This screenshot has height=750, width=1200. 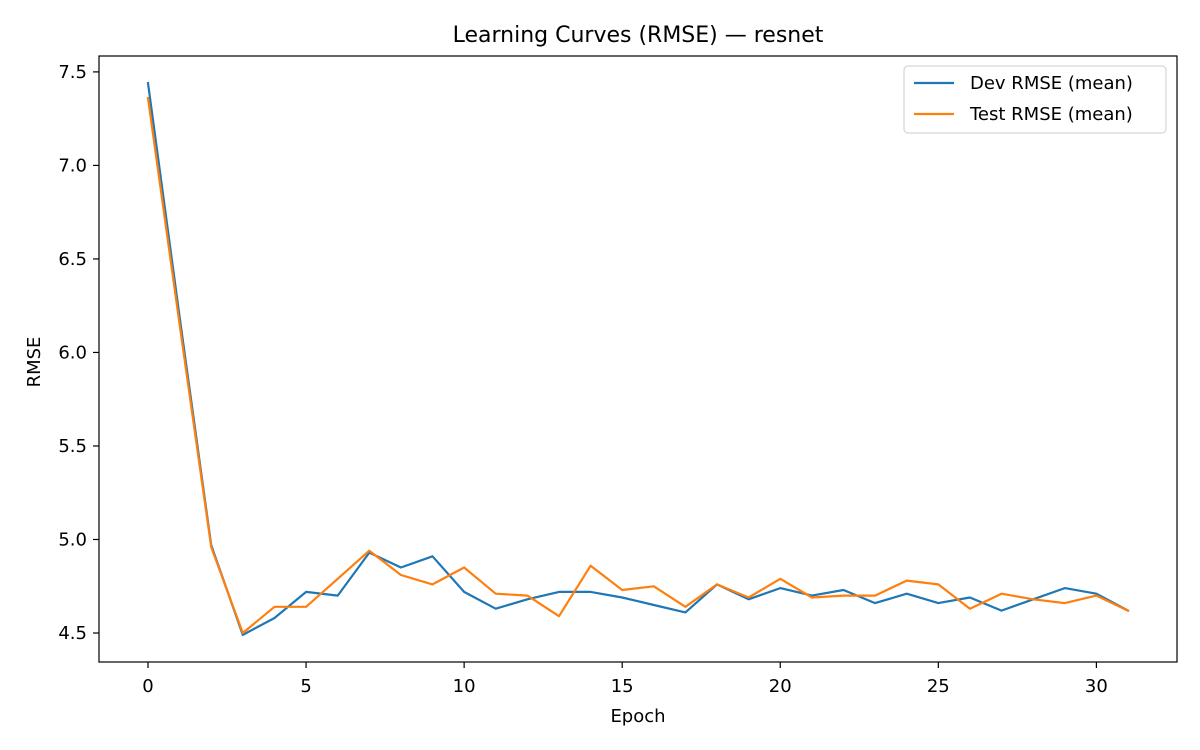 I want to click on legend: Dev RMSE (mean) Test RMSE (mean), so click(x=1035, y=99).